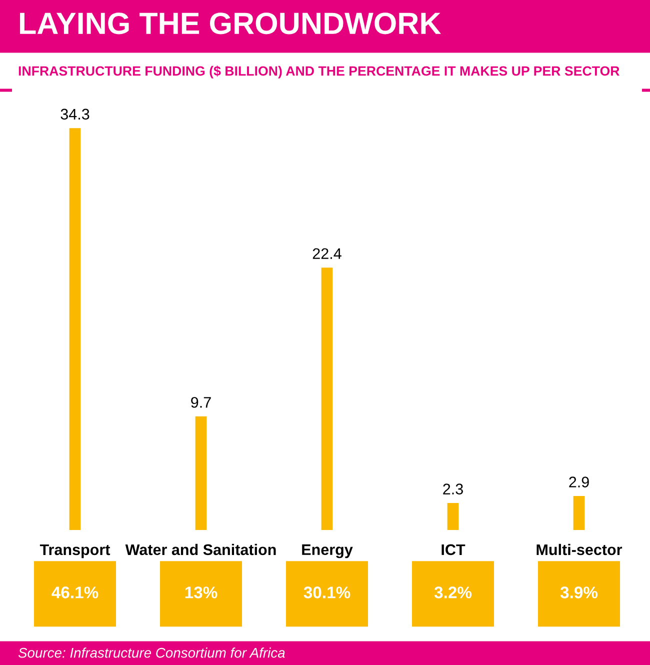 This screenshot has height=665, width=650. What do you see at coordinates (453, 489) in the screenshot?
I see `data-label: 2.3` at bounding box center [453, 489].